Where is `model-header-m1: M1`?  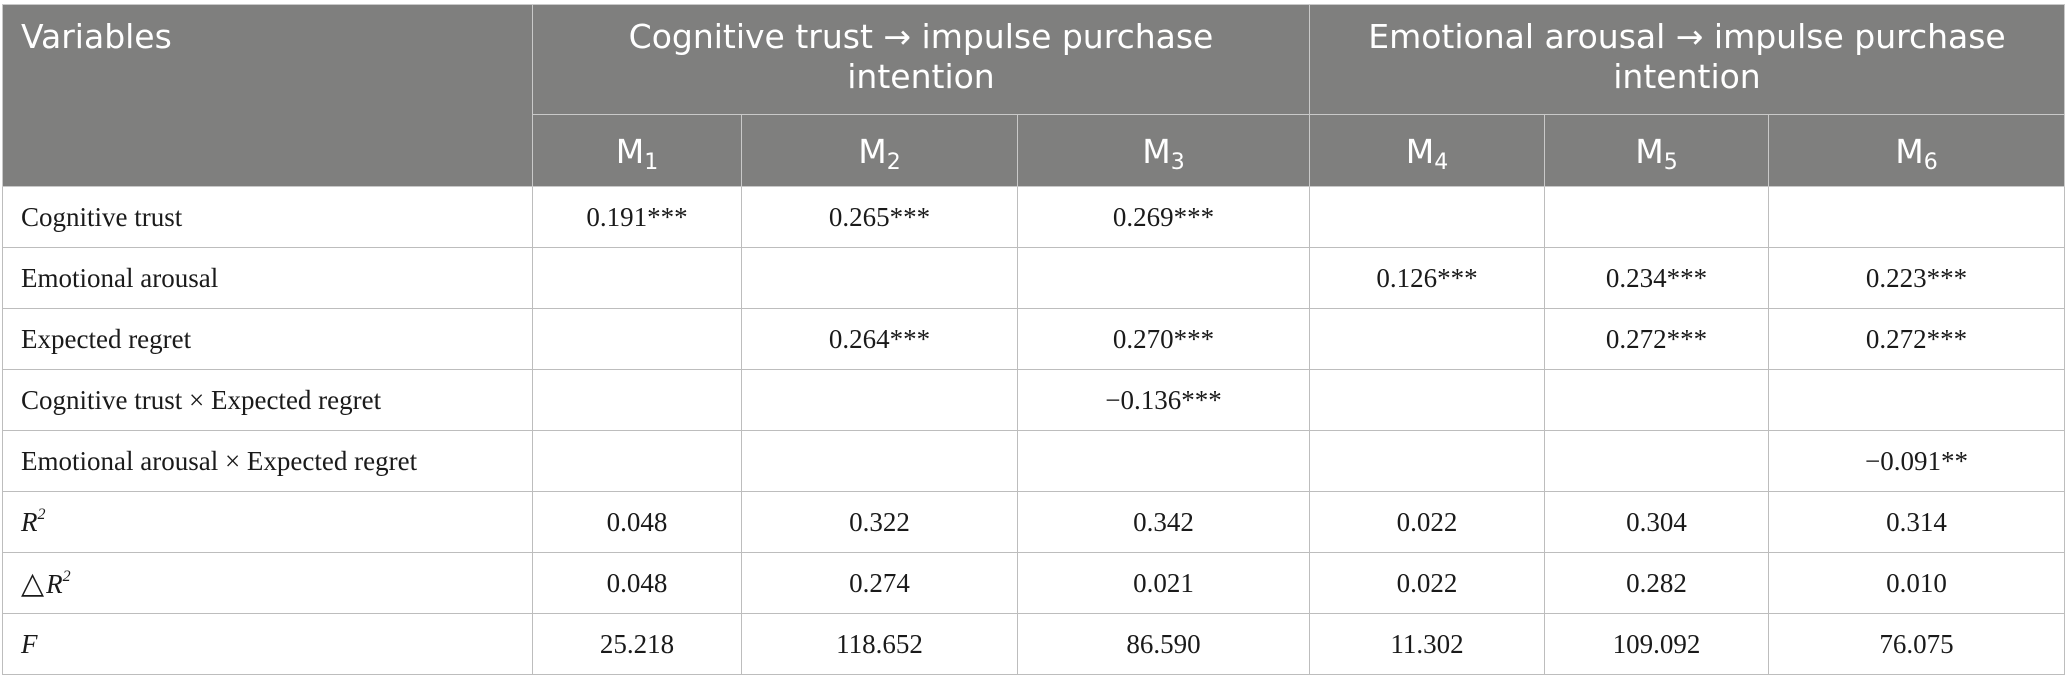 model-header-m1: M1 is located at coordinates (637, 150).